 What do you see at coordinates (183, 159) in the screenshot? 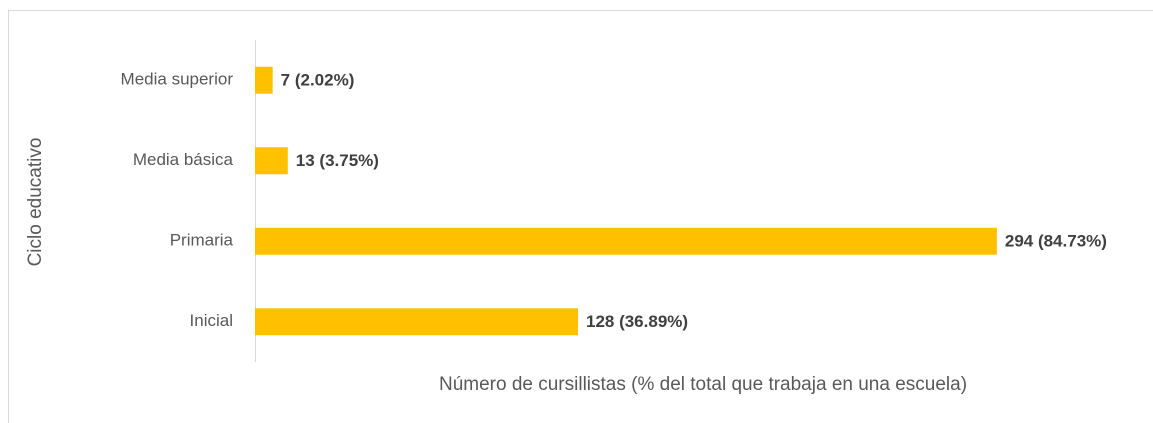
I see `y-tick-label: Media básica` at bounding box center [183, 159].